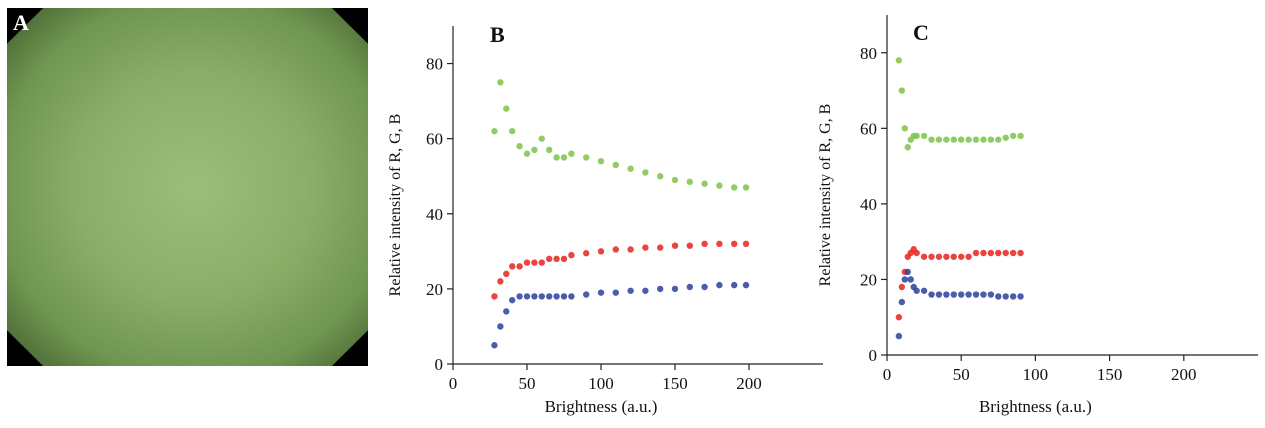  What do you see at coordinates (825, 195) in the screenshot?
I see `y-axis-label: Relative intensity of R, G, B` at bounding box center [825, 195].